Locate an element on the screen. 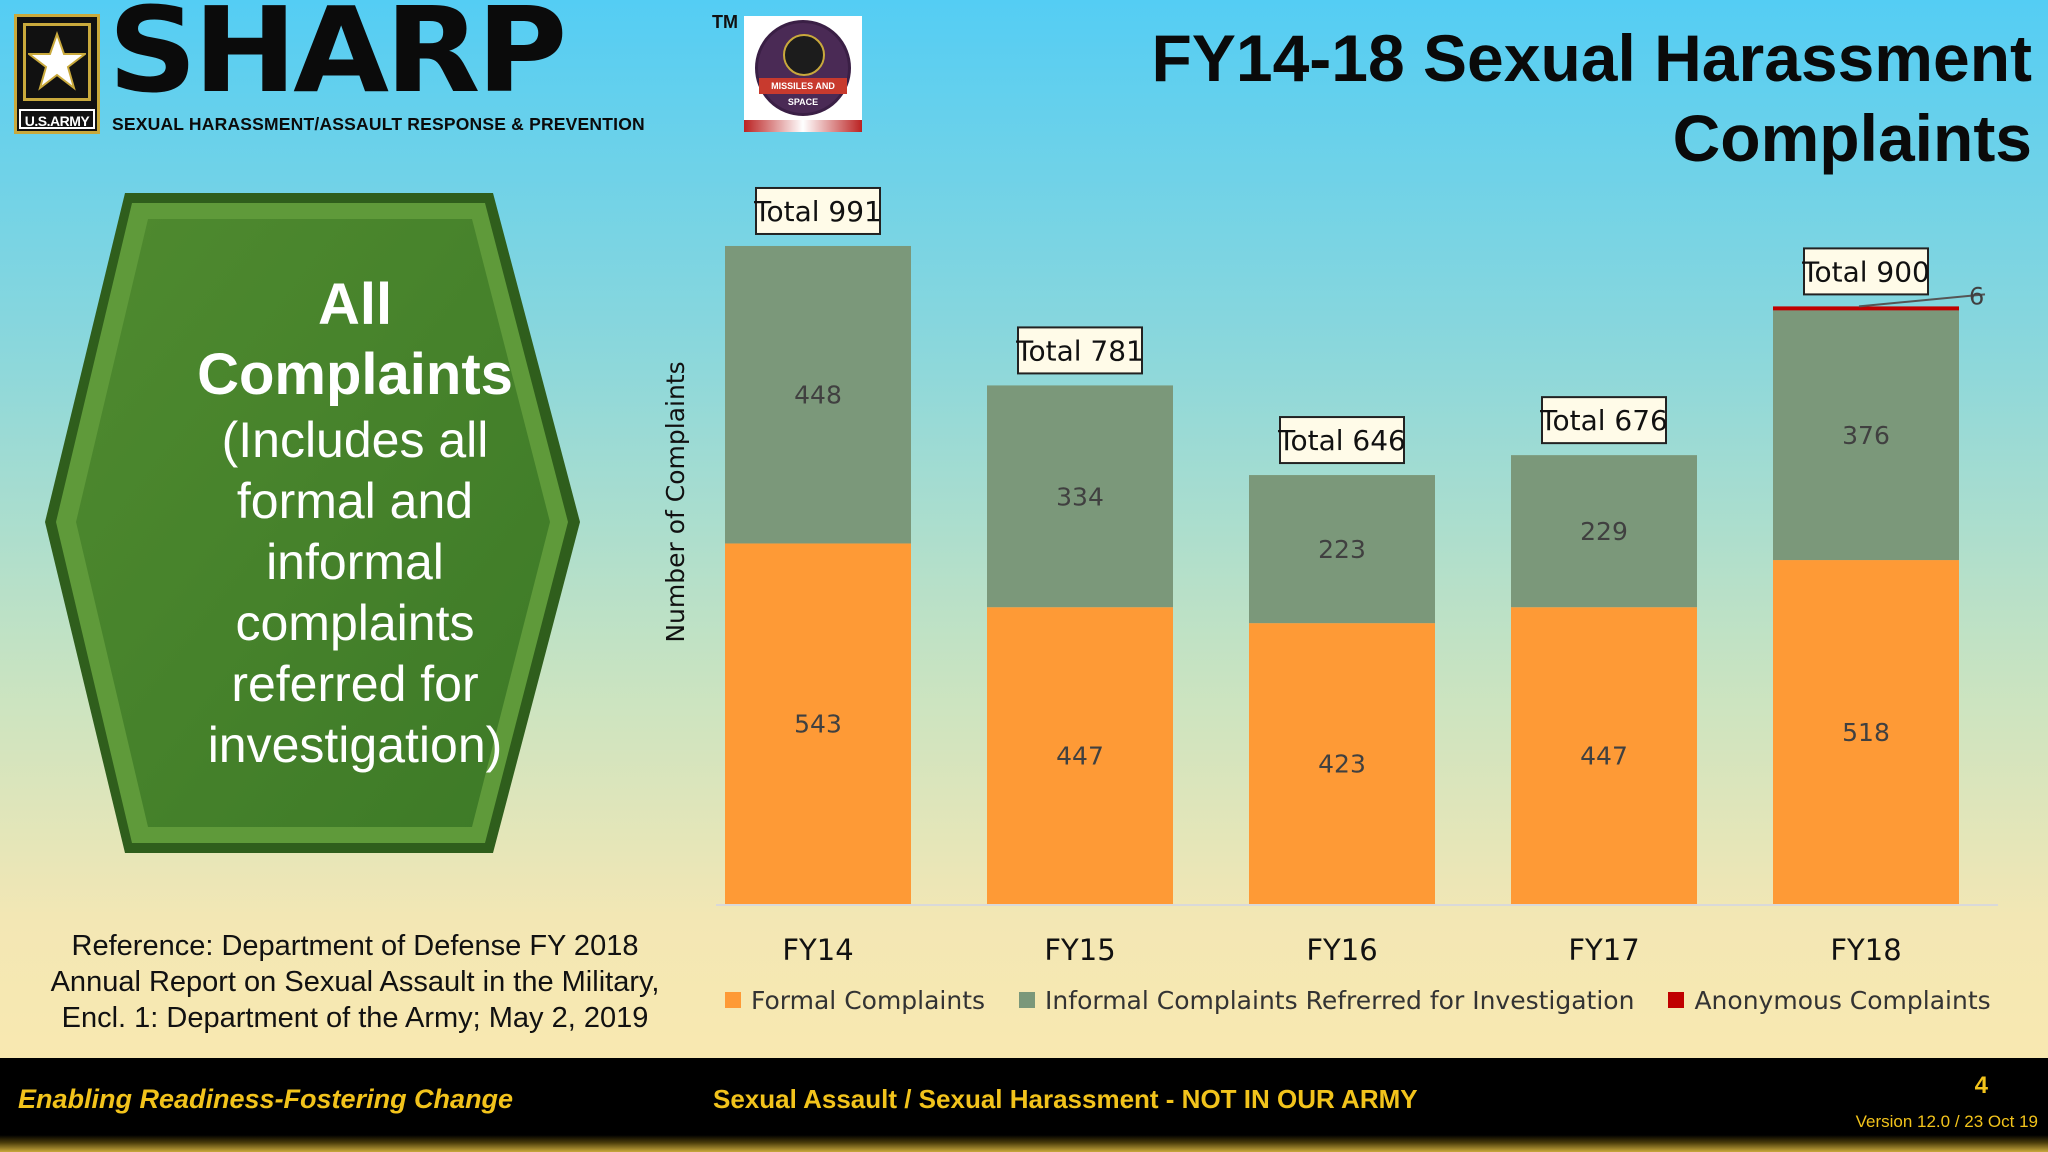 The width and height of the screenshot is (2048, 1152). data-label: 423 is located at coordinates (1342, 764).